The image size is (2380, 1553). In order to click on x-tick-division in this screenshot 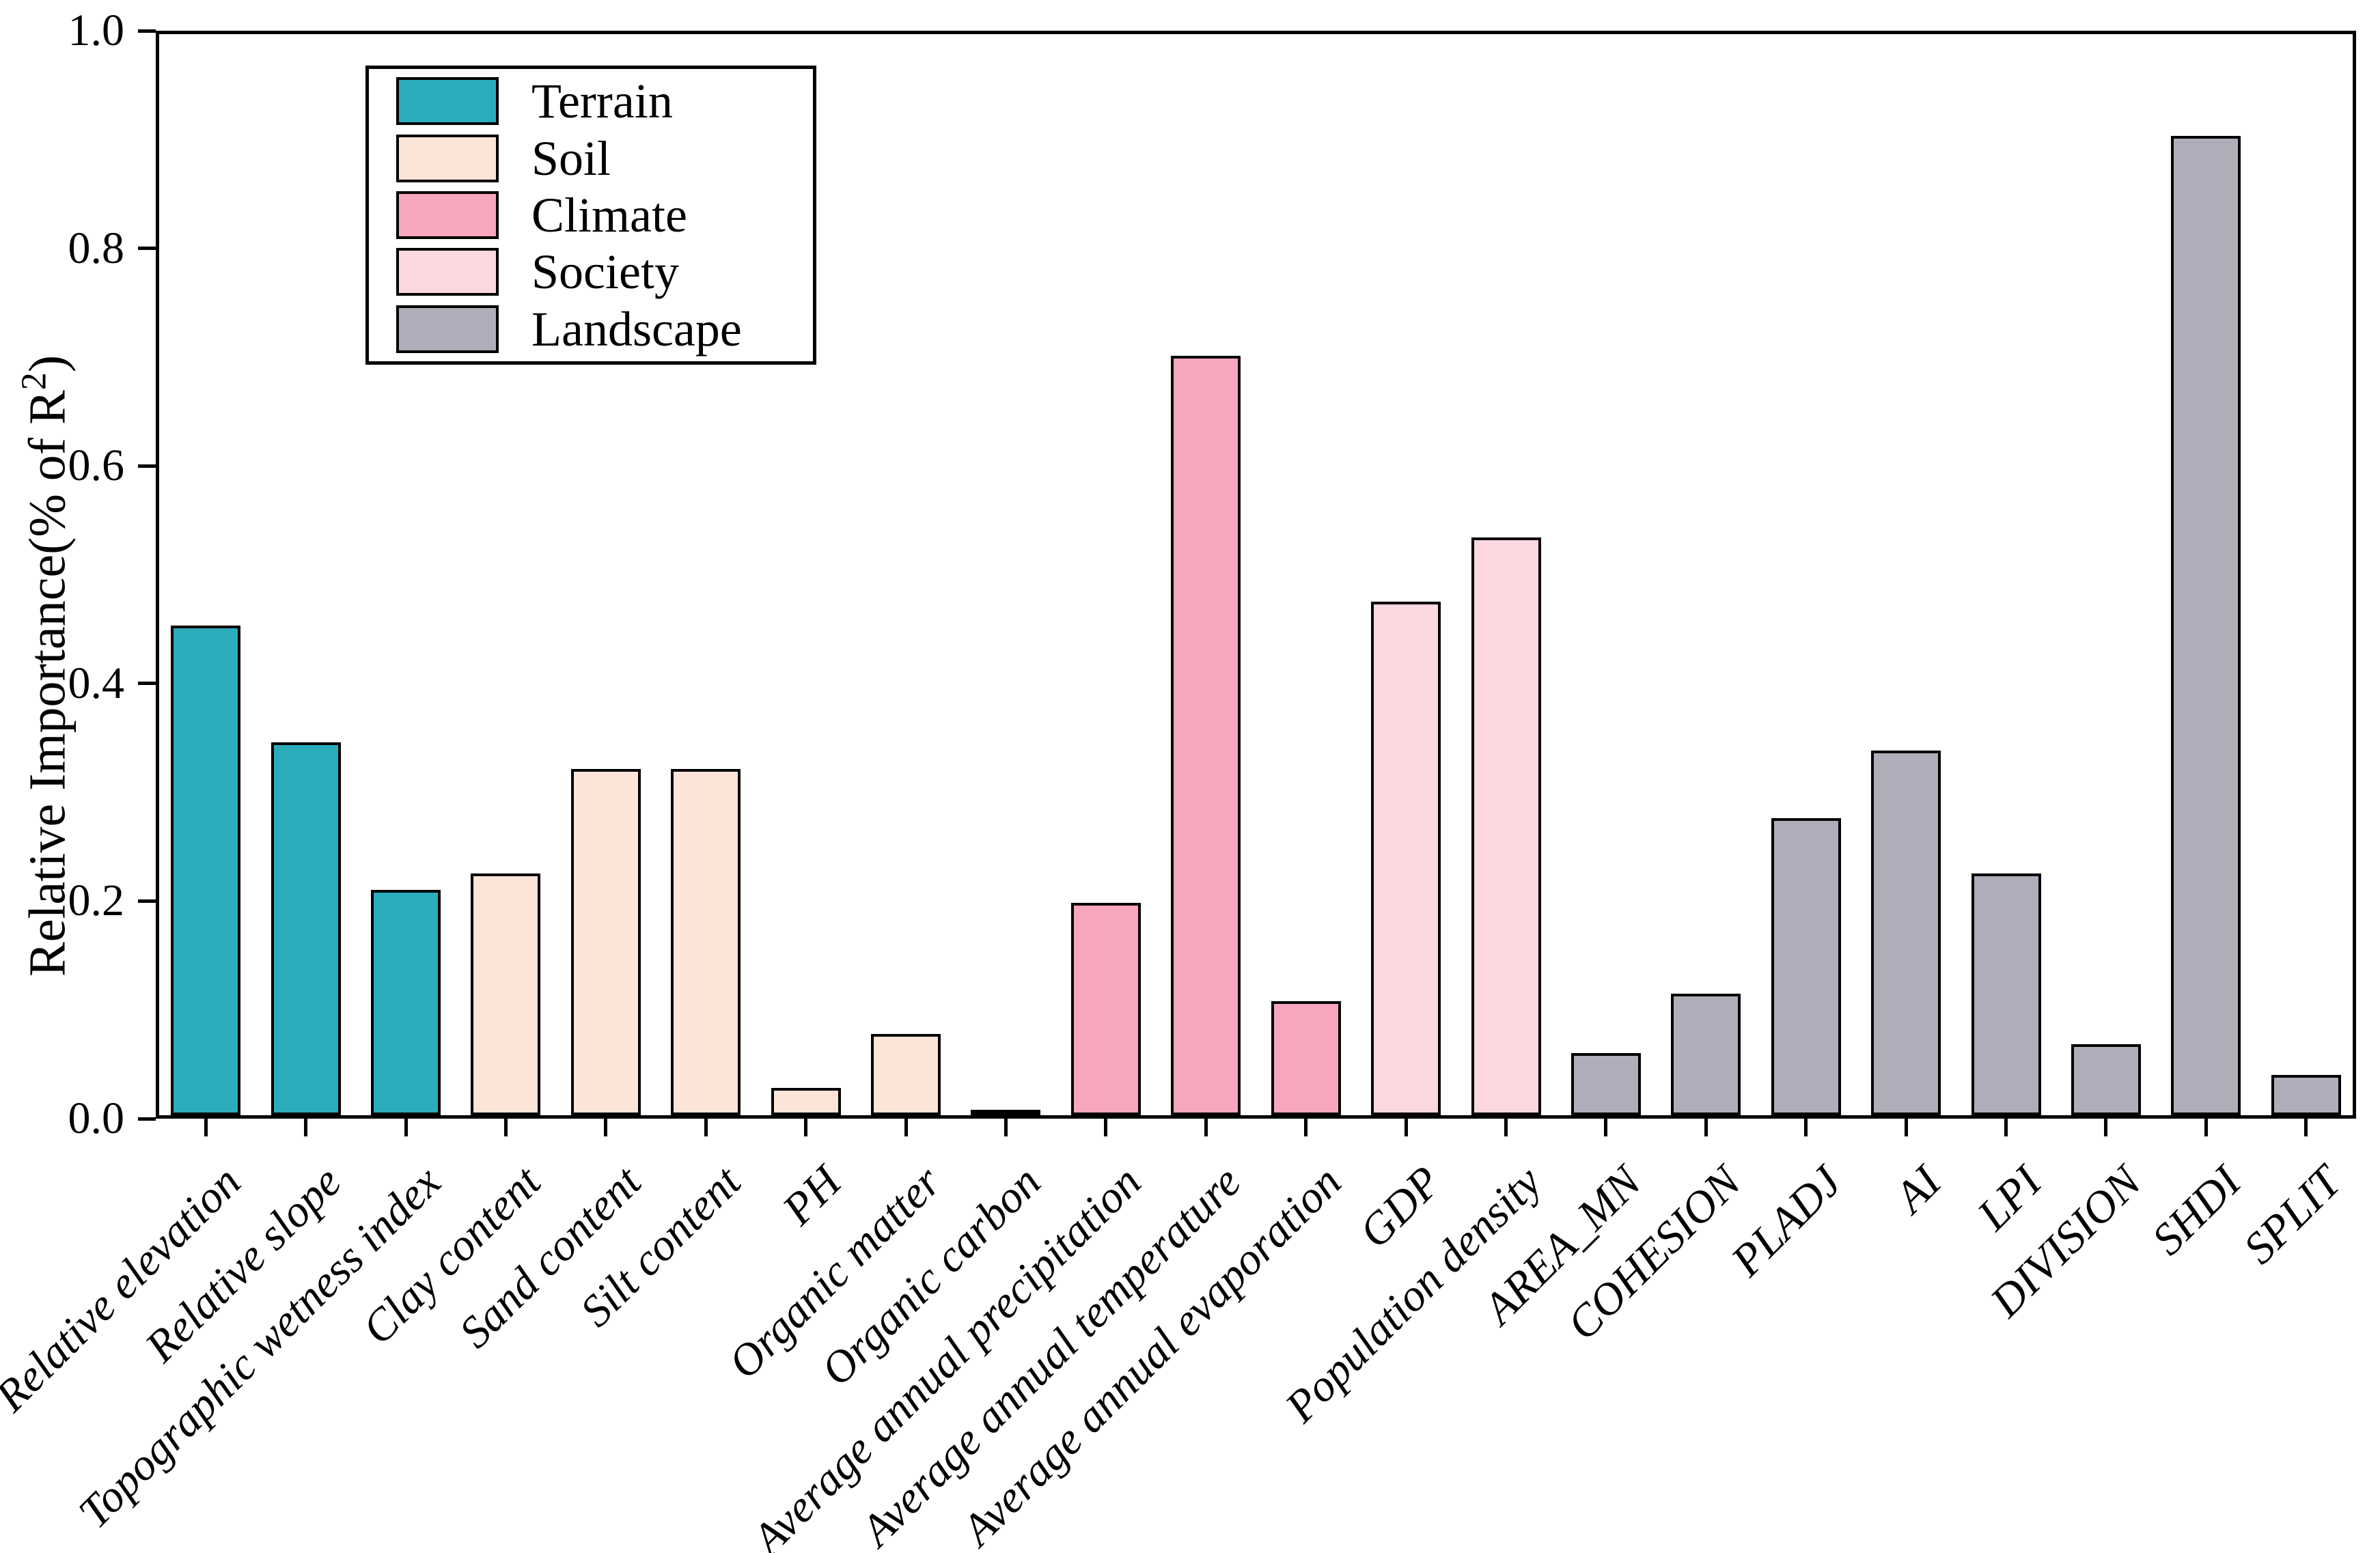, I will do `click(2106, 1127)`.